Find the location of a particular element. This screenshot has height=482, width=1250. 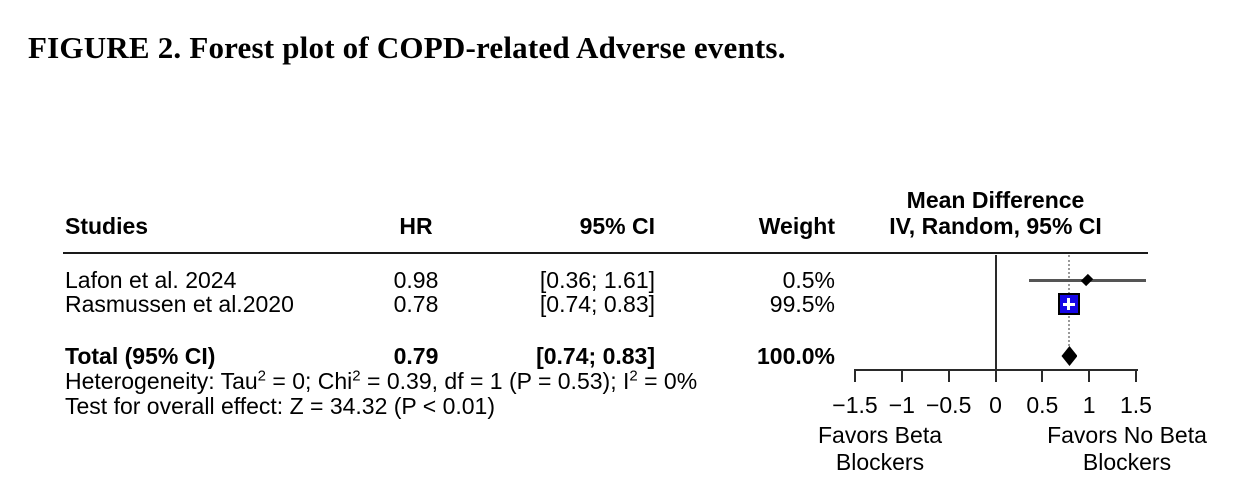

col-header-studies: Studies is located at coordinates (107, 226).